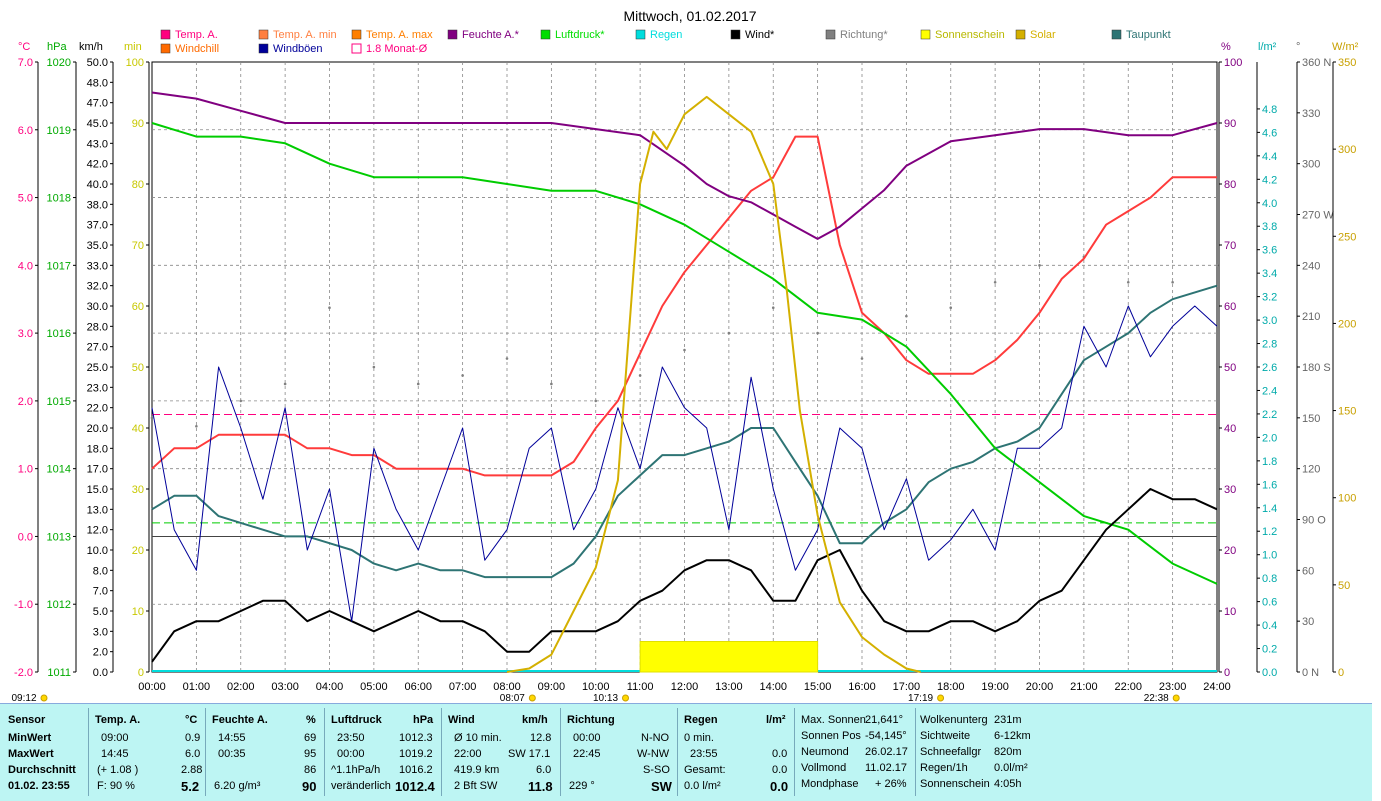 The image size is (1381, 801). I want to click on axis-label-hpa: 1015, so click(59, 402).